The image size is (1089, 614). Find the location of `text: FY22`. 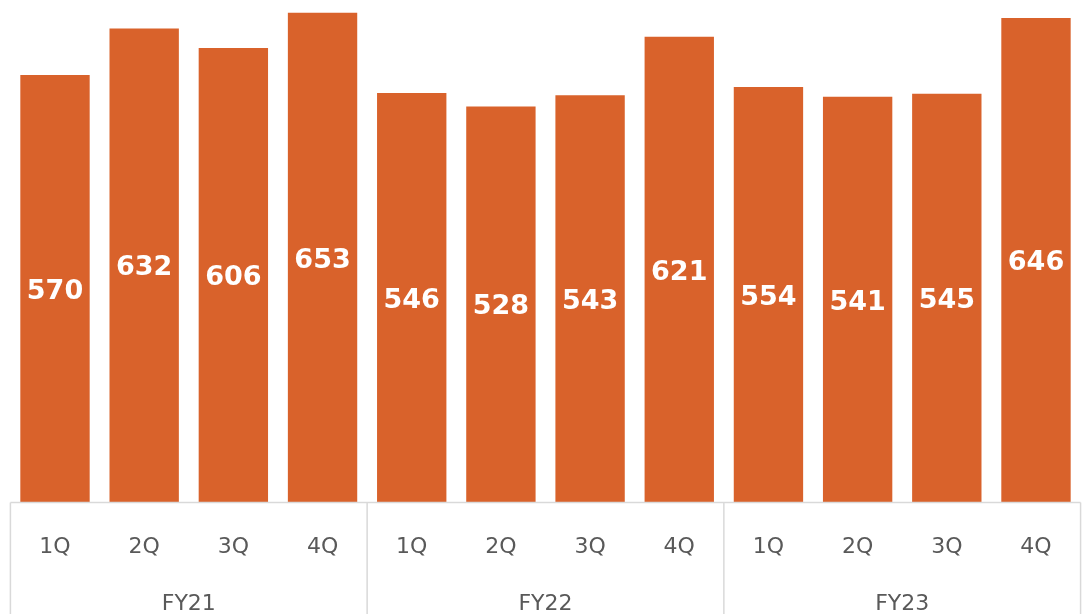

text: FY22 is located at coordinates (545, 602).